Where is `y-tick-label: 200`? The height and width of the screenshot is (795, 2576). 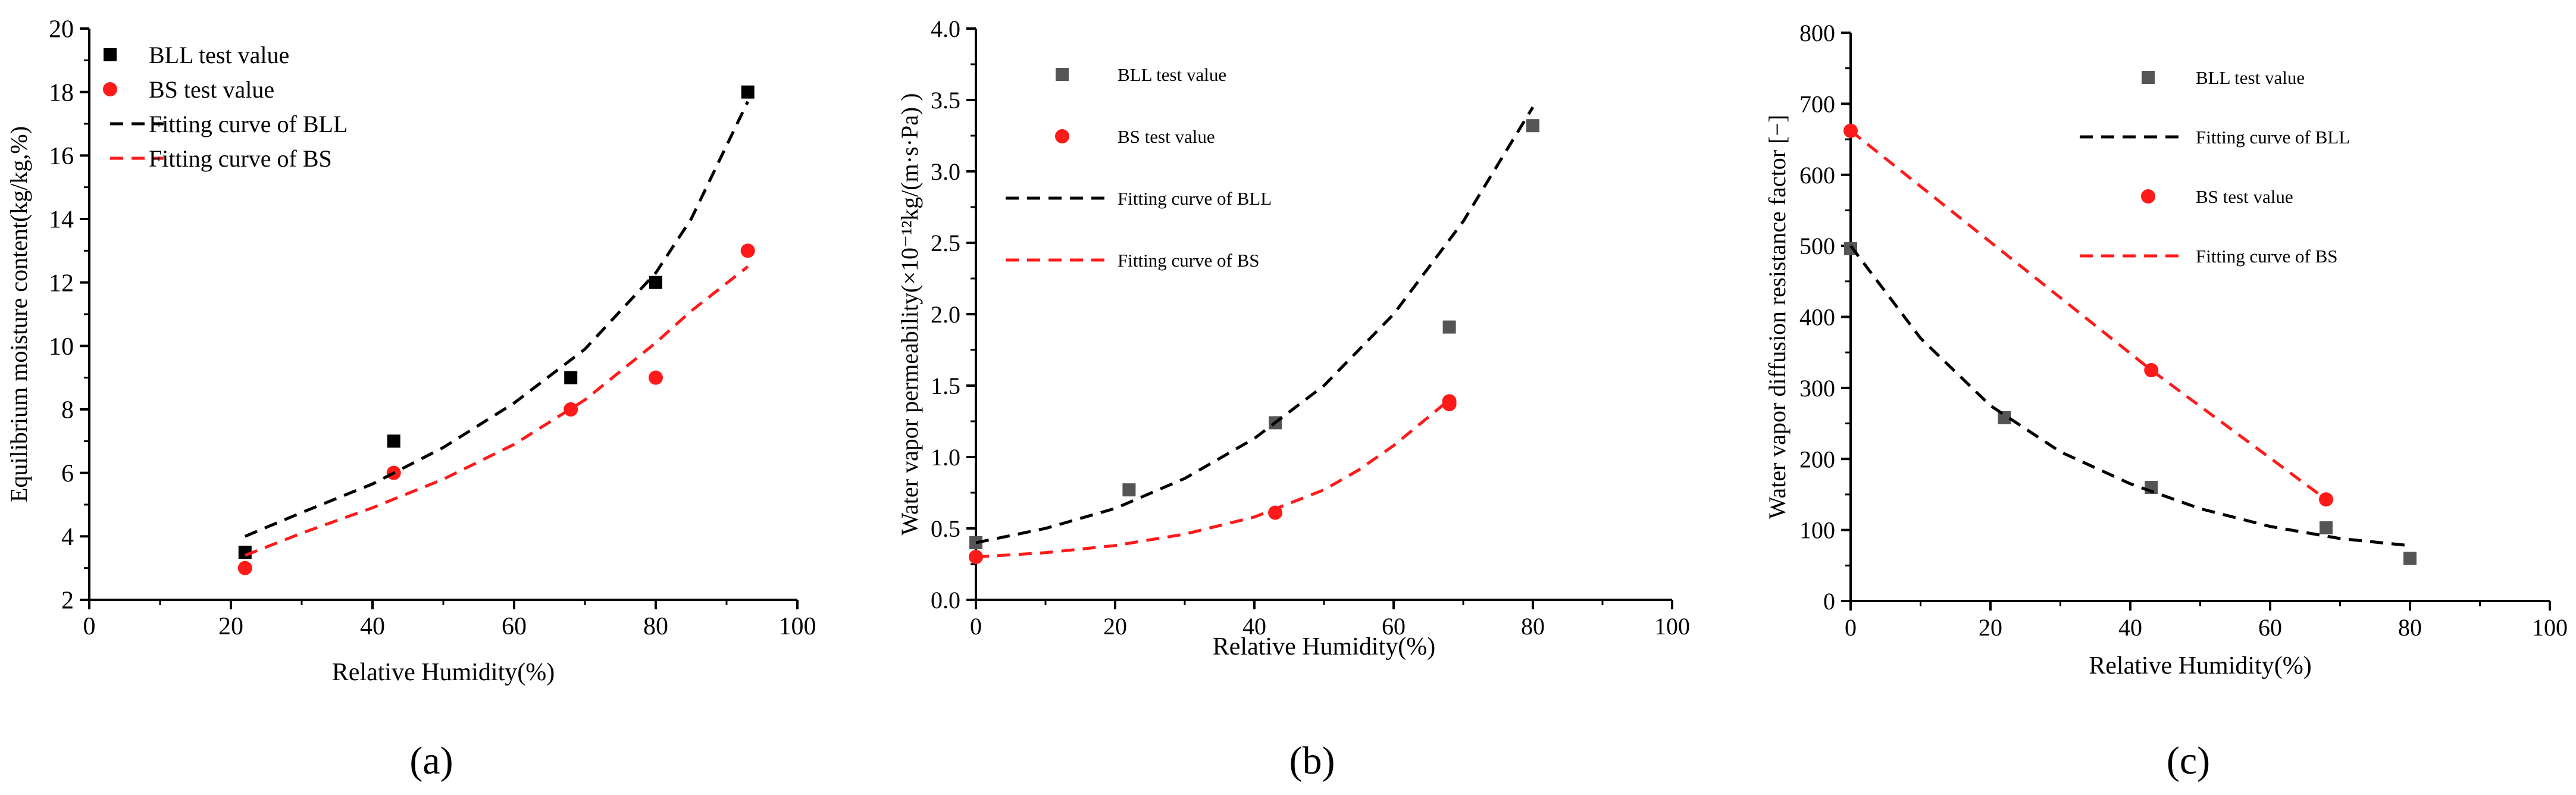 y-tick-label: 200 is located at coordinates (1817, 459).